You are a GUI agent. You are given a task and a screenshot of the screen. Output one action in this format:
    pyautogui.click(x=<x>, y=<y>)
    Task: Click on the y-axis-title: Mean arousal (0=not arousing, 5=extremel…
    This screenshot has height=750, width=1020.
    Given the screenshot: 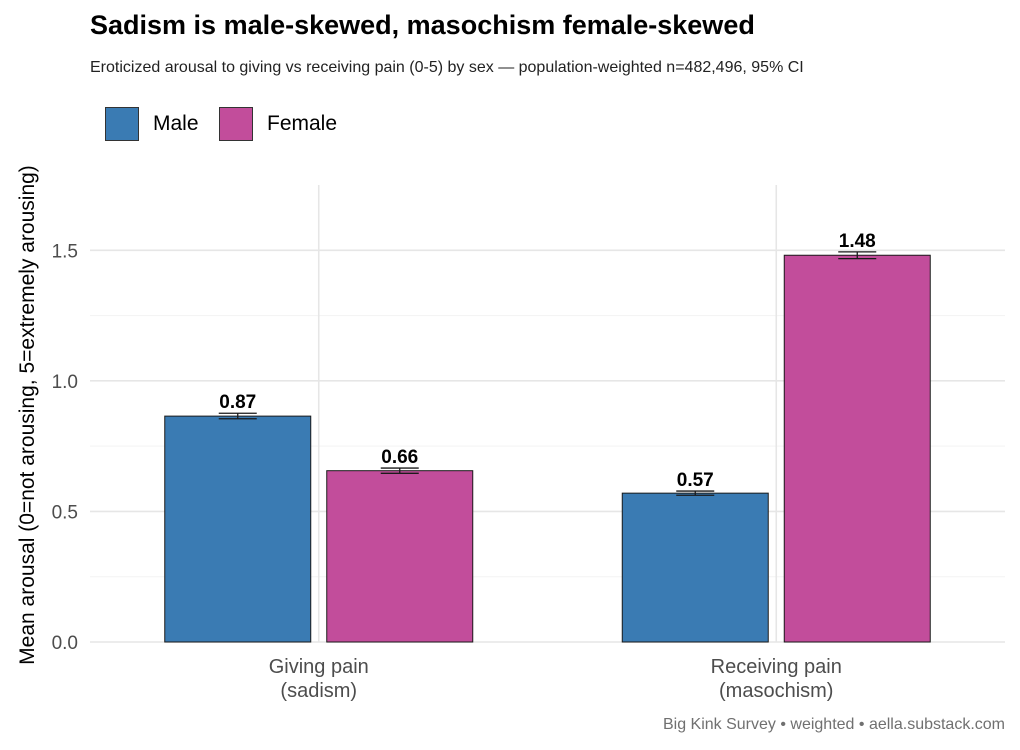 What is the action you would take?
    pyautogui.click(x=27, y=415)
    